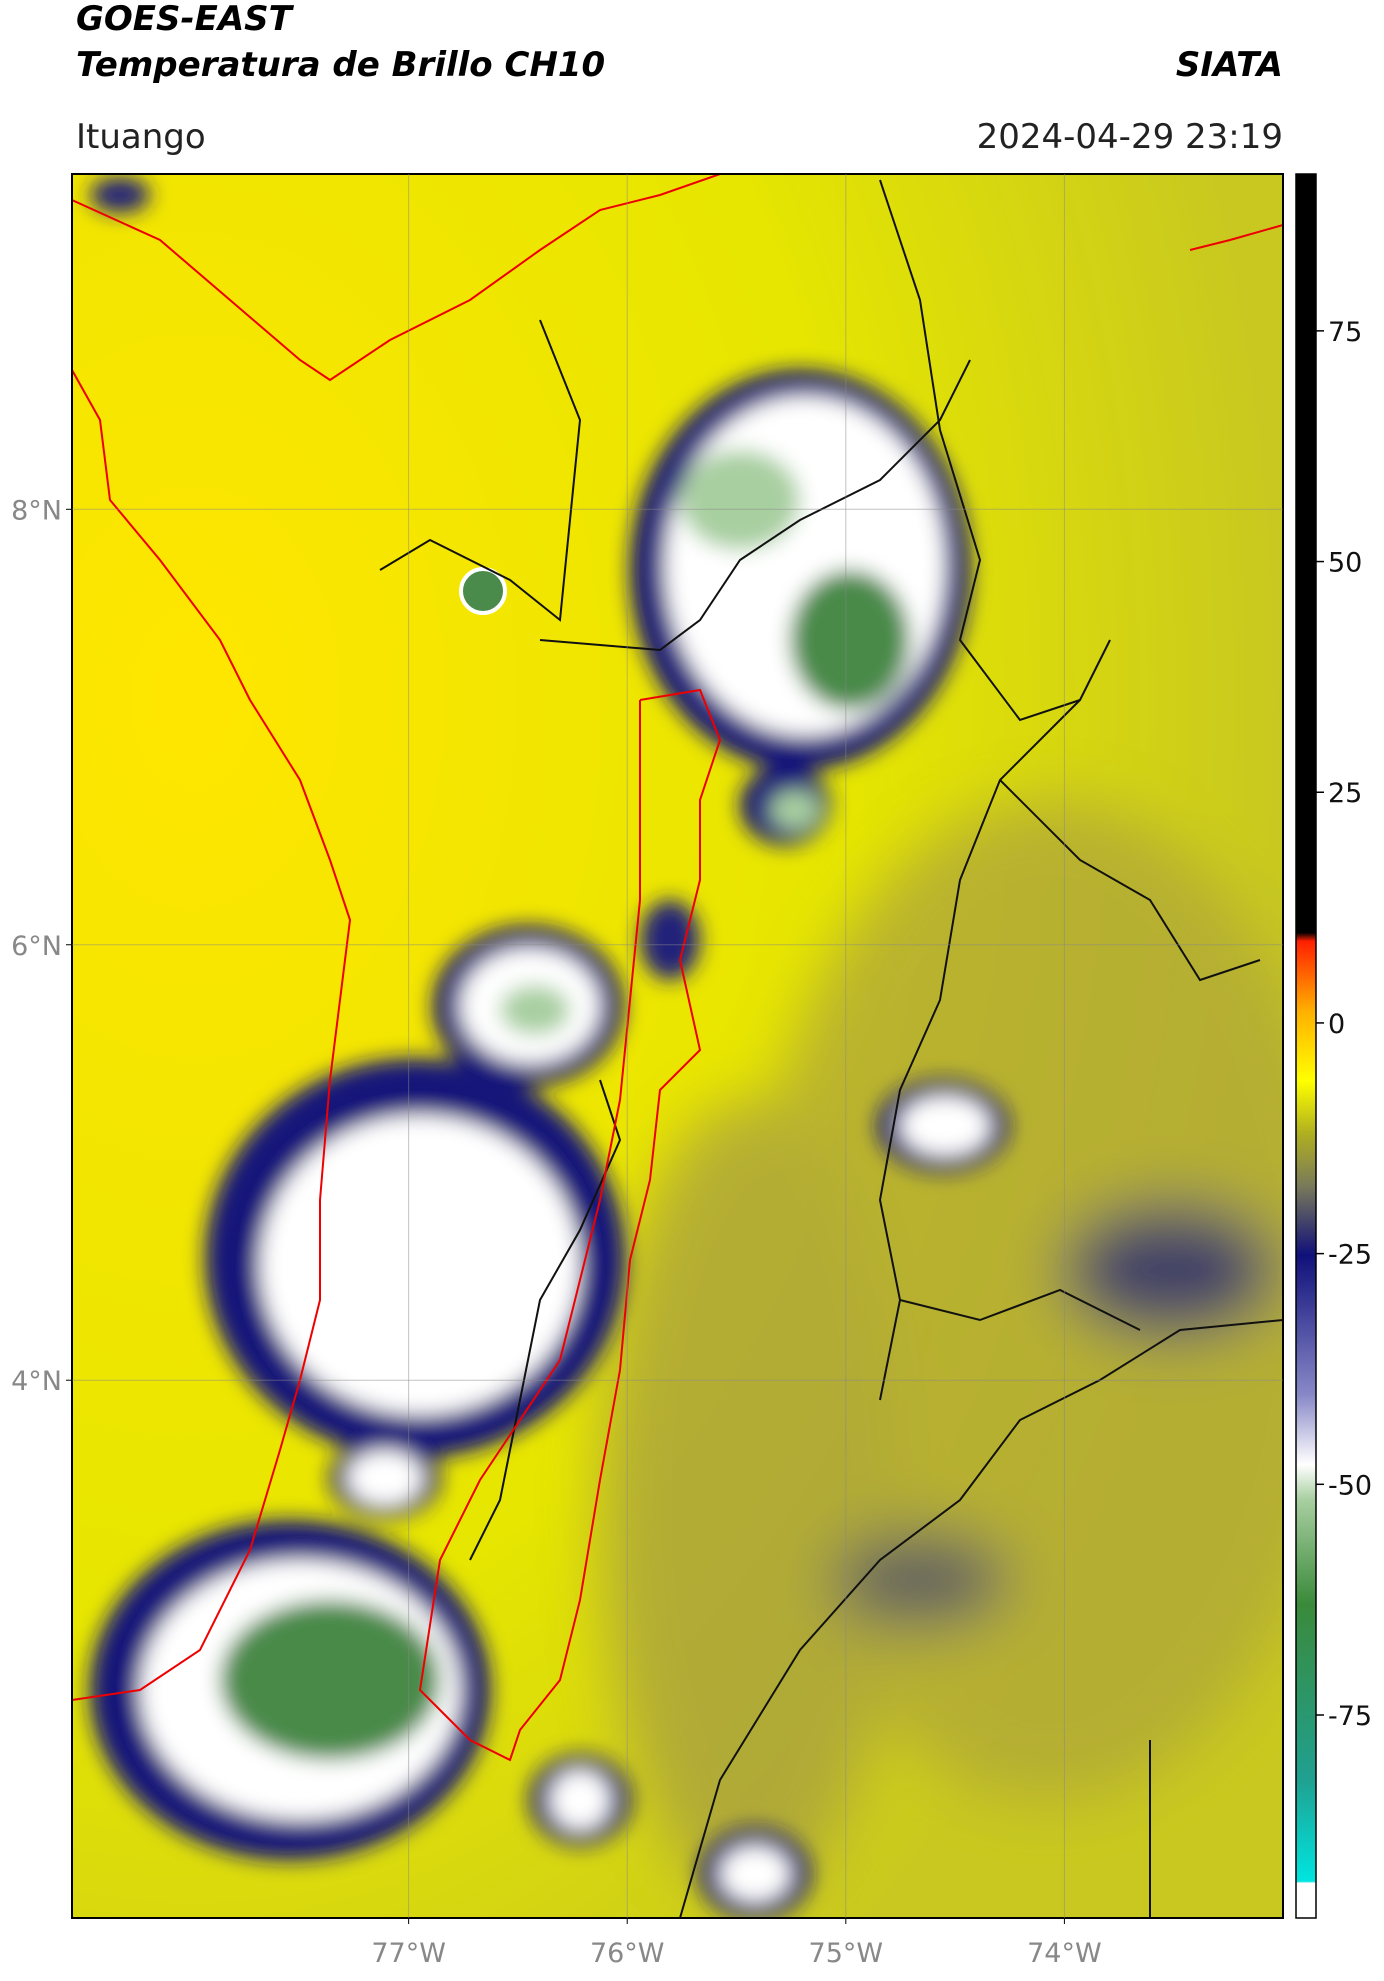 The height and width of the screenshot is (1981, 1384). Describe the element at coordinates (1345, 793) in the screenshot. I see `colorbar-tick-label: 25` at that location.